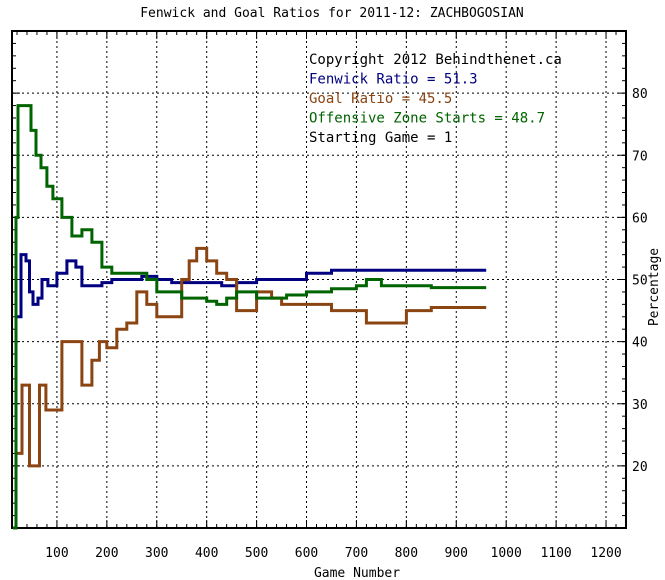 Image resolution: width=665 pixels, height=580 pixels. I want to click on annotation-text: Fenwick Ratio = 51.3, so click(393, 80).